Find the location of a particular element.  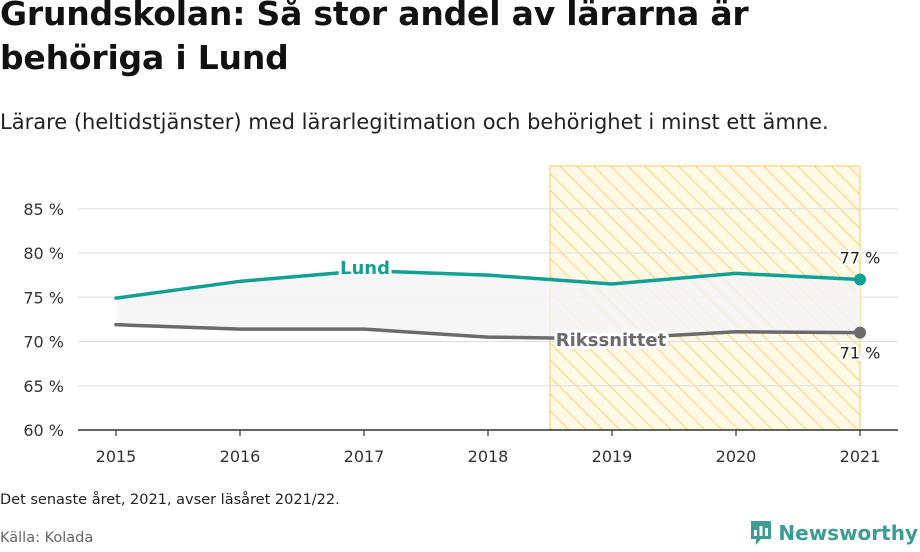

series-line-rikssnittet is located at coordinates (488, 331).